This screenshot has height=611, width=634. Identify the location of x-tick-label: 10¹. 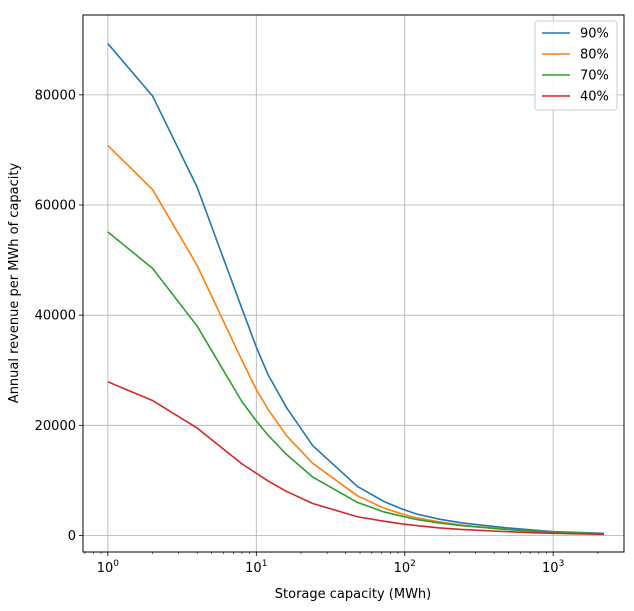
(256, 567).